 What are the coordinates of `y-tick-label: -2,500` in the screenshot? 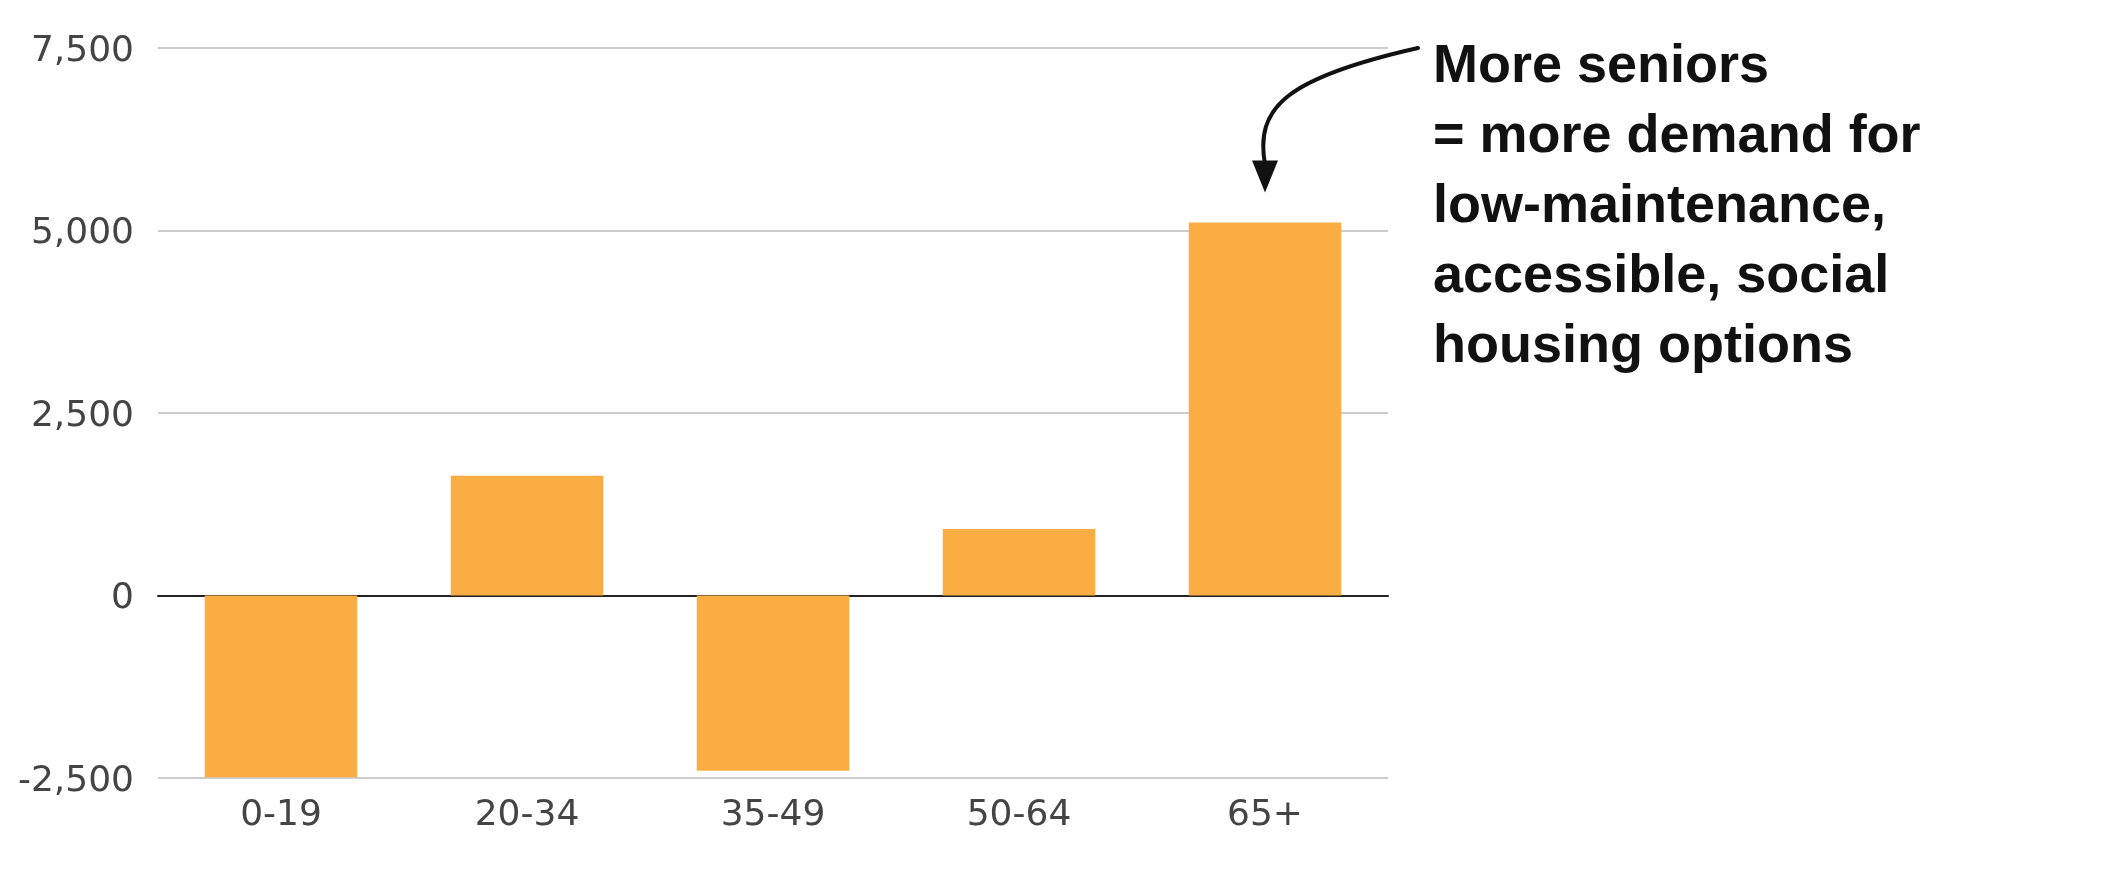 It's located at (75, 778).